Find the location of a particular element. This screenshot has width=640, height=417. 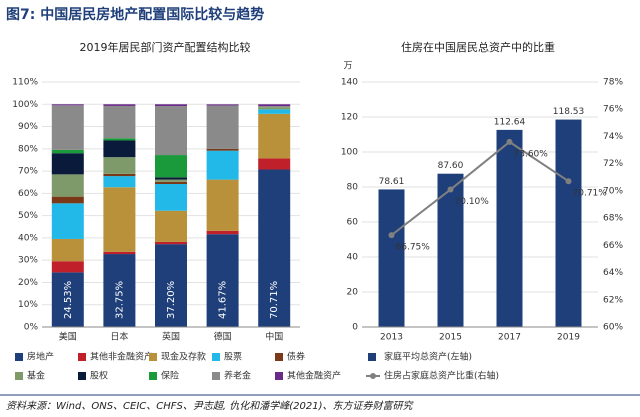

legend-label: 现金及存款 is located at coordinates (183, 357).